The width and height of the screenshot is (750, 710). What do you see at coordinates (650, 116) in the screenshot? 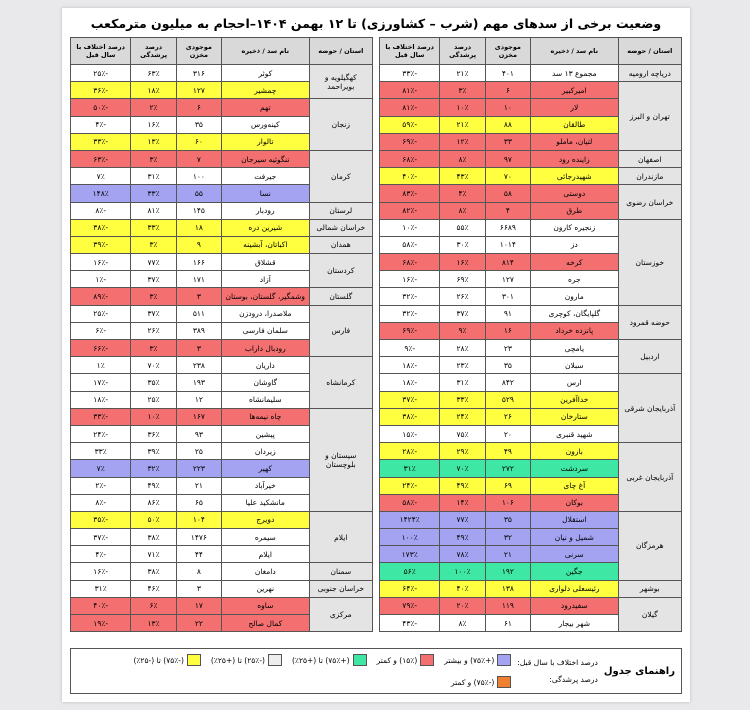
I see `province: تهران و البرز` at bounding box center [650, 116].